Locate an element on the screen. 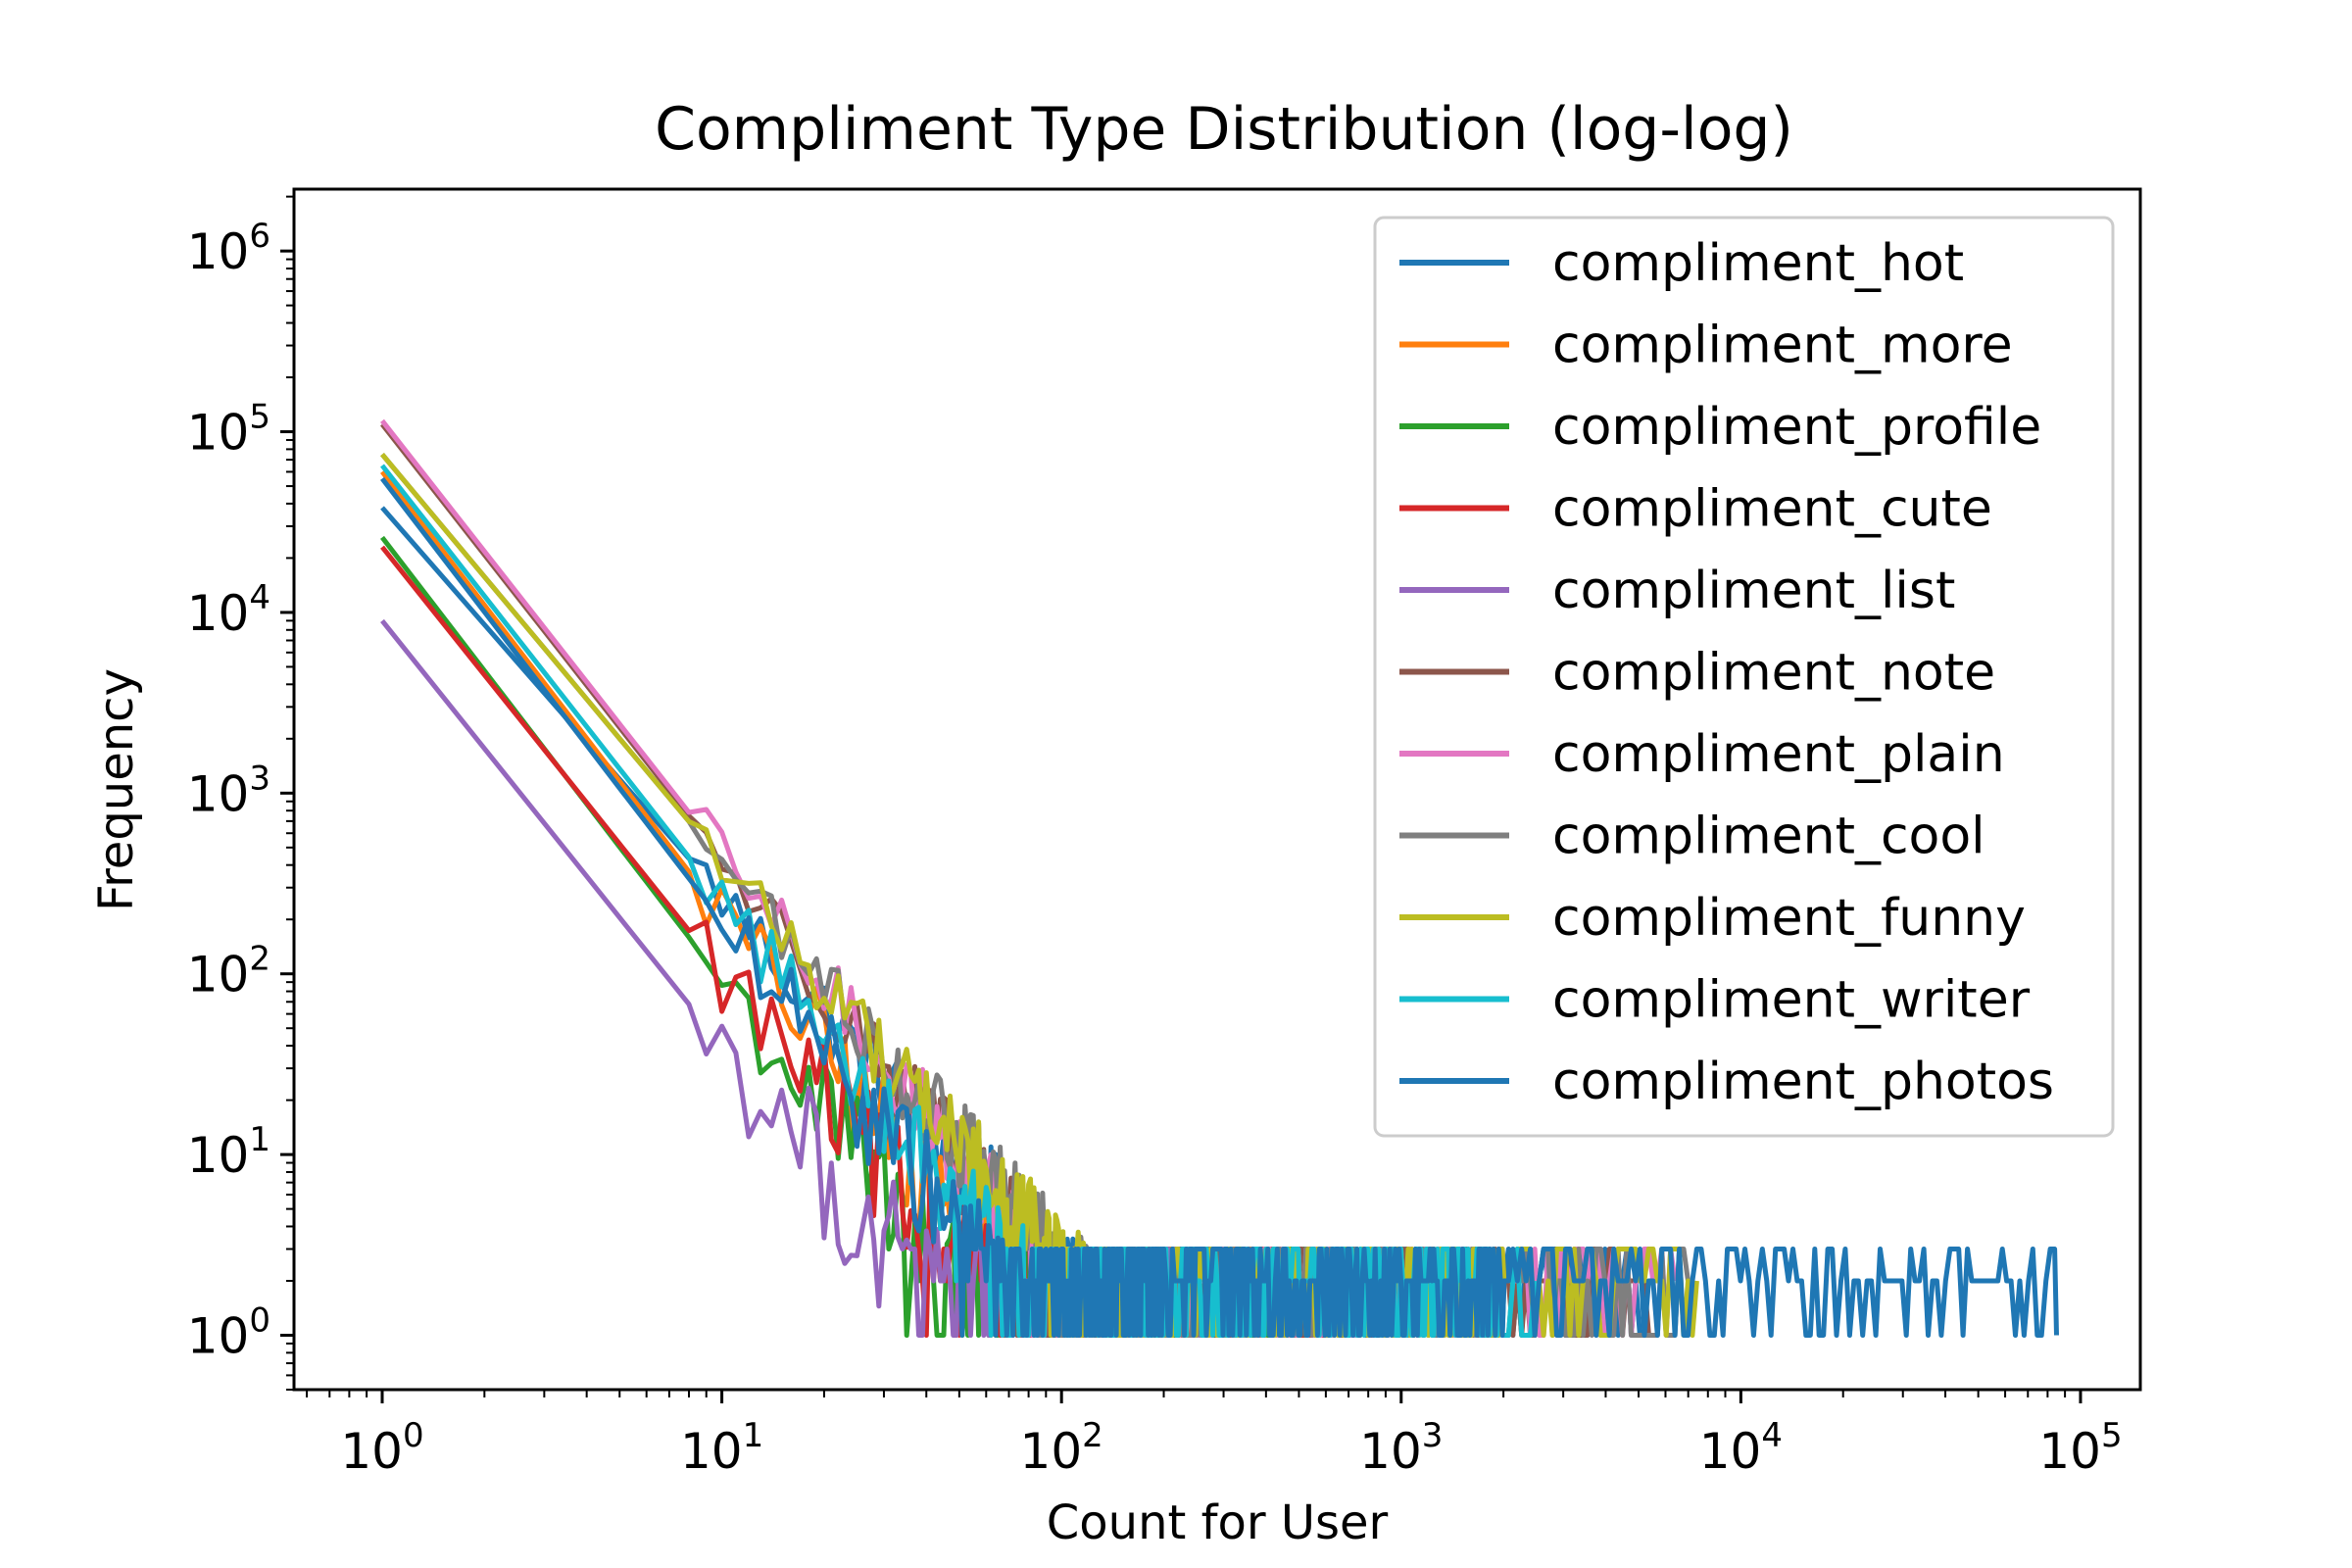  chart-title: Compliment Type Distribution (log-log) is located at coordinates (1224, 129).